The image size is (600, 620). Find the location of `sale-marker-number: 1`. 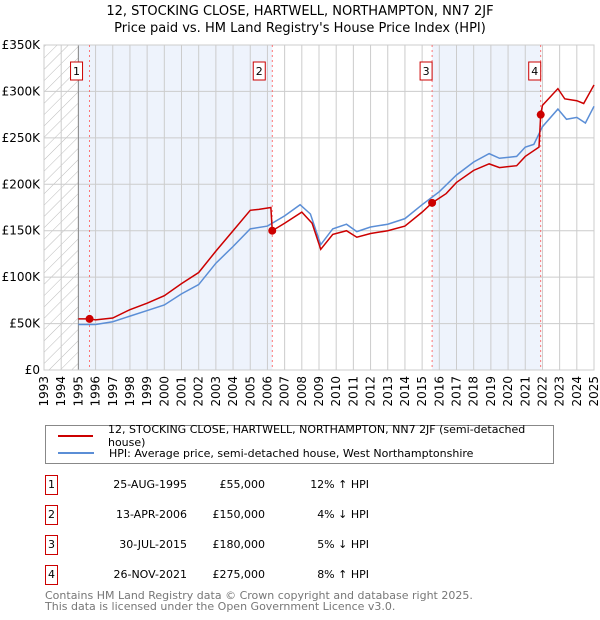

sale-marker-number: 1 is located at coordinates (76, 71).